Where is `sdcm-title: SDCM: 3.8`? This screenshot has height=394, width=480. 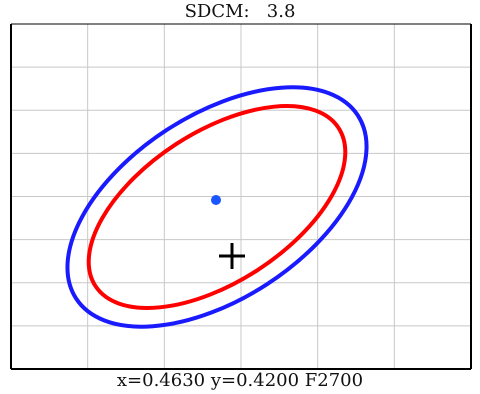 sdcm-title: SDCM: 3.8 is located at coordinates (240, 11).